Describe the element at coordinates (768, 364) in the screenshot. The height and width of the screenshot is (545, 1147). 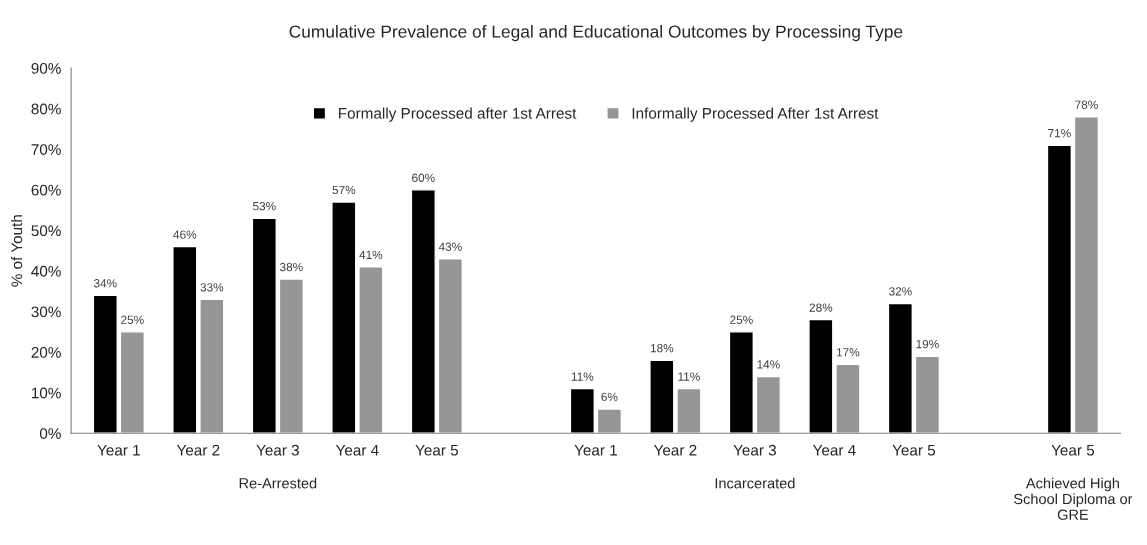
I see `data-label: 14%` at that location.